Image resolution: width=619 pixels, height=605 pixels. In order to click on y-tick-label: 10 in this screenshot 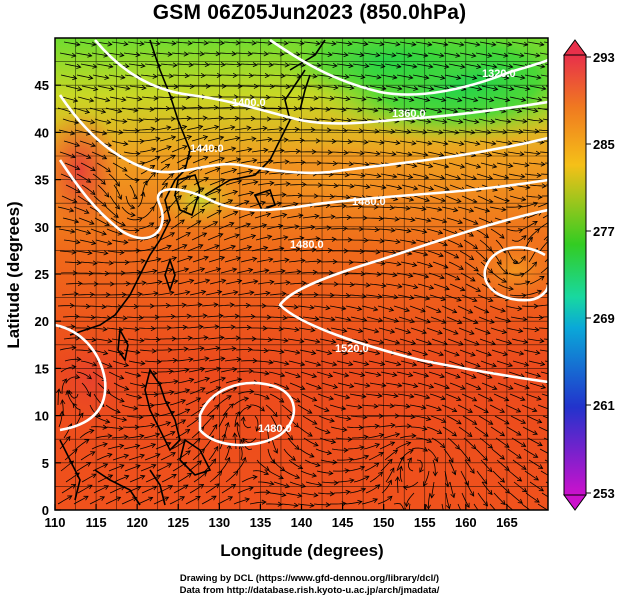, I will do `click(42, 416)`.